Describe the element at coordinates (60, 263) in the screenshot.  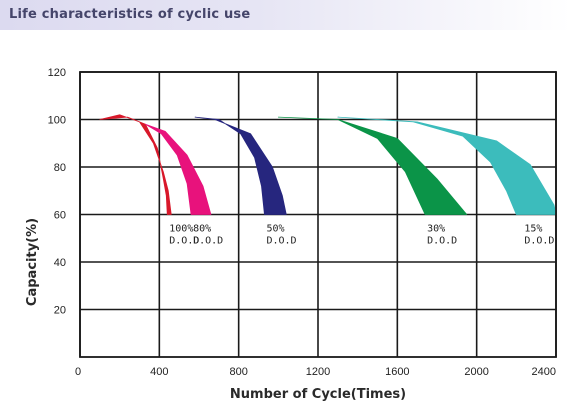
I see `y-tick-label: 40` at that location.